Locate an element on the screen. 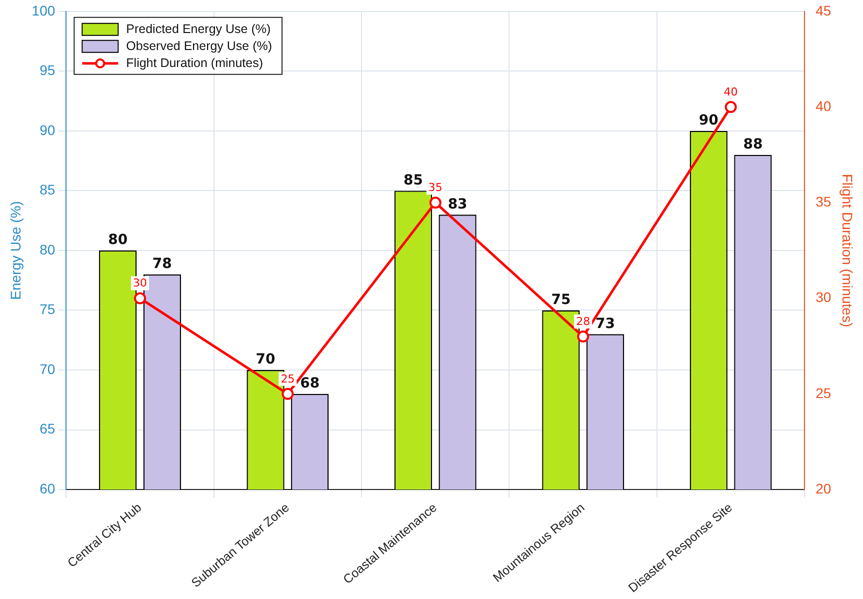 Image resolution: width=863 pixels, height=599 pixels. data-label: 78 is located at coordinates (162, 264).